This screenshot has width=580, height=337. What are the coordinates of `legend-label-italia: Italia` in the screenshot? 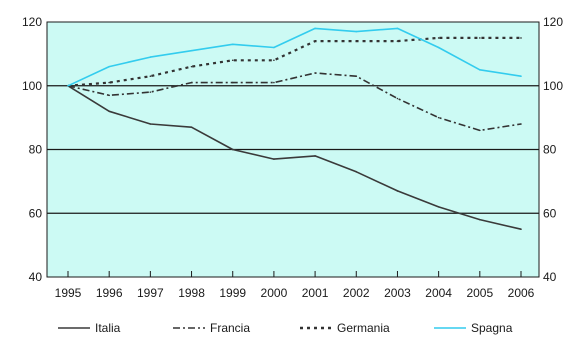 It's located at (108, 328).